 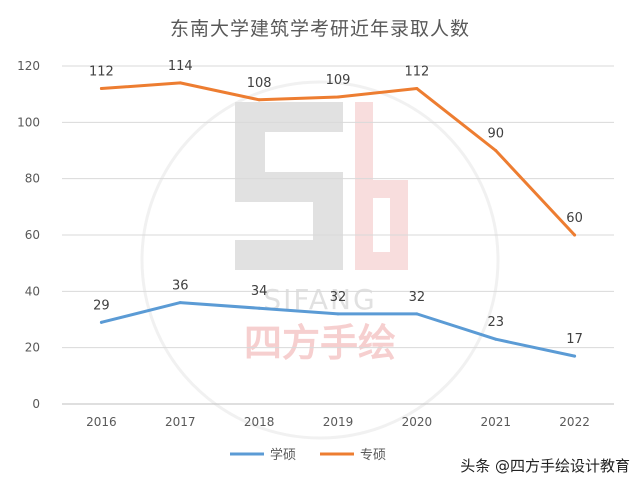 What do you see at coordinates (319, 29) in the screenshot?
I see `chart-title: 东南大学建筑学考研近年录取人数` at bounding box center [319, 29].